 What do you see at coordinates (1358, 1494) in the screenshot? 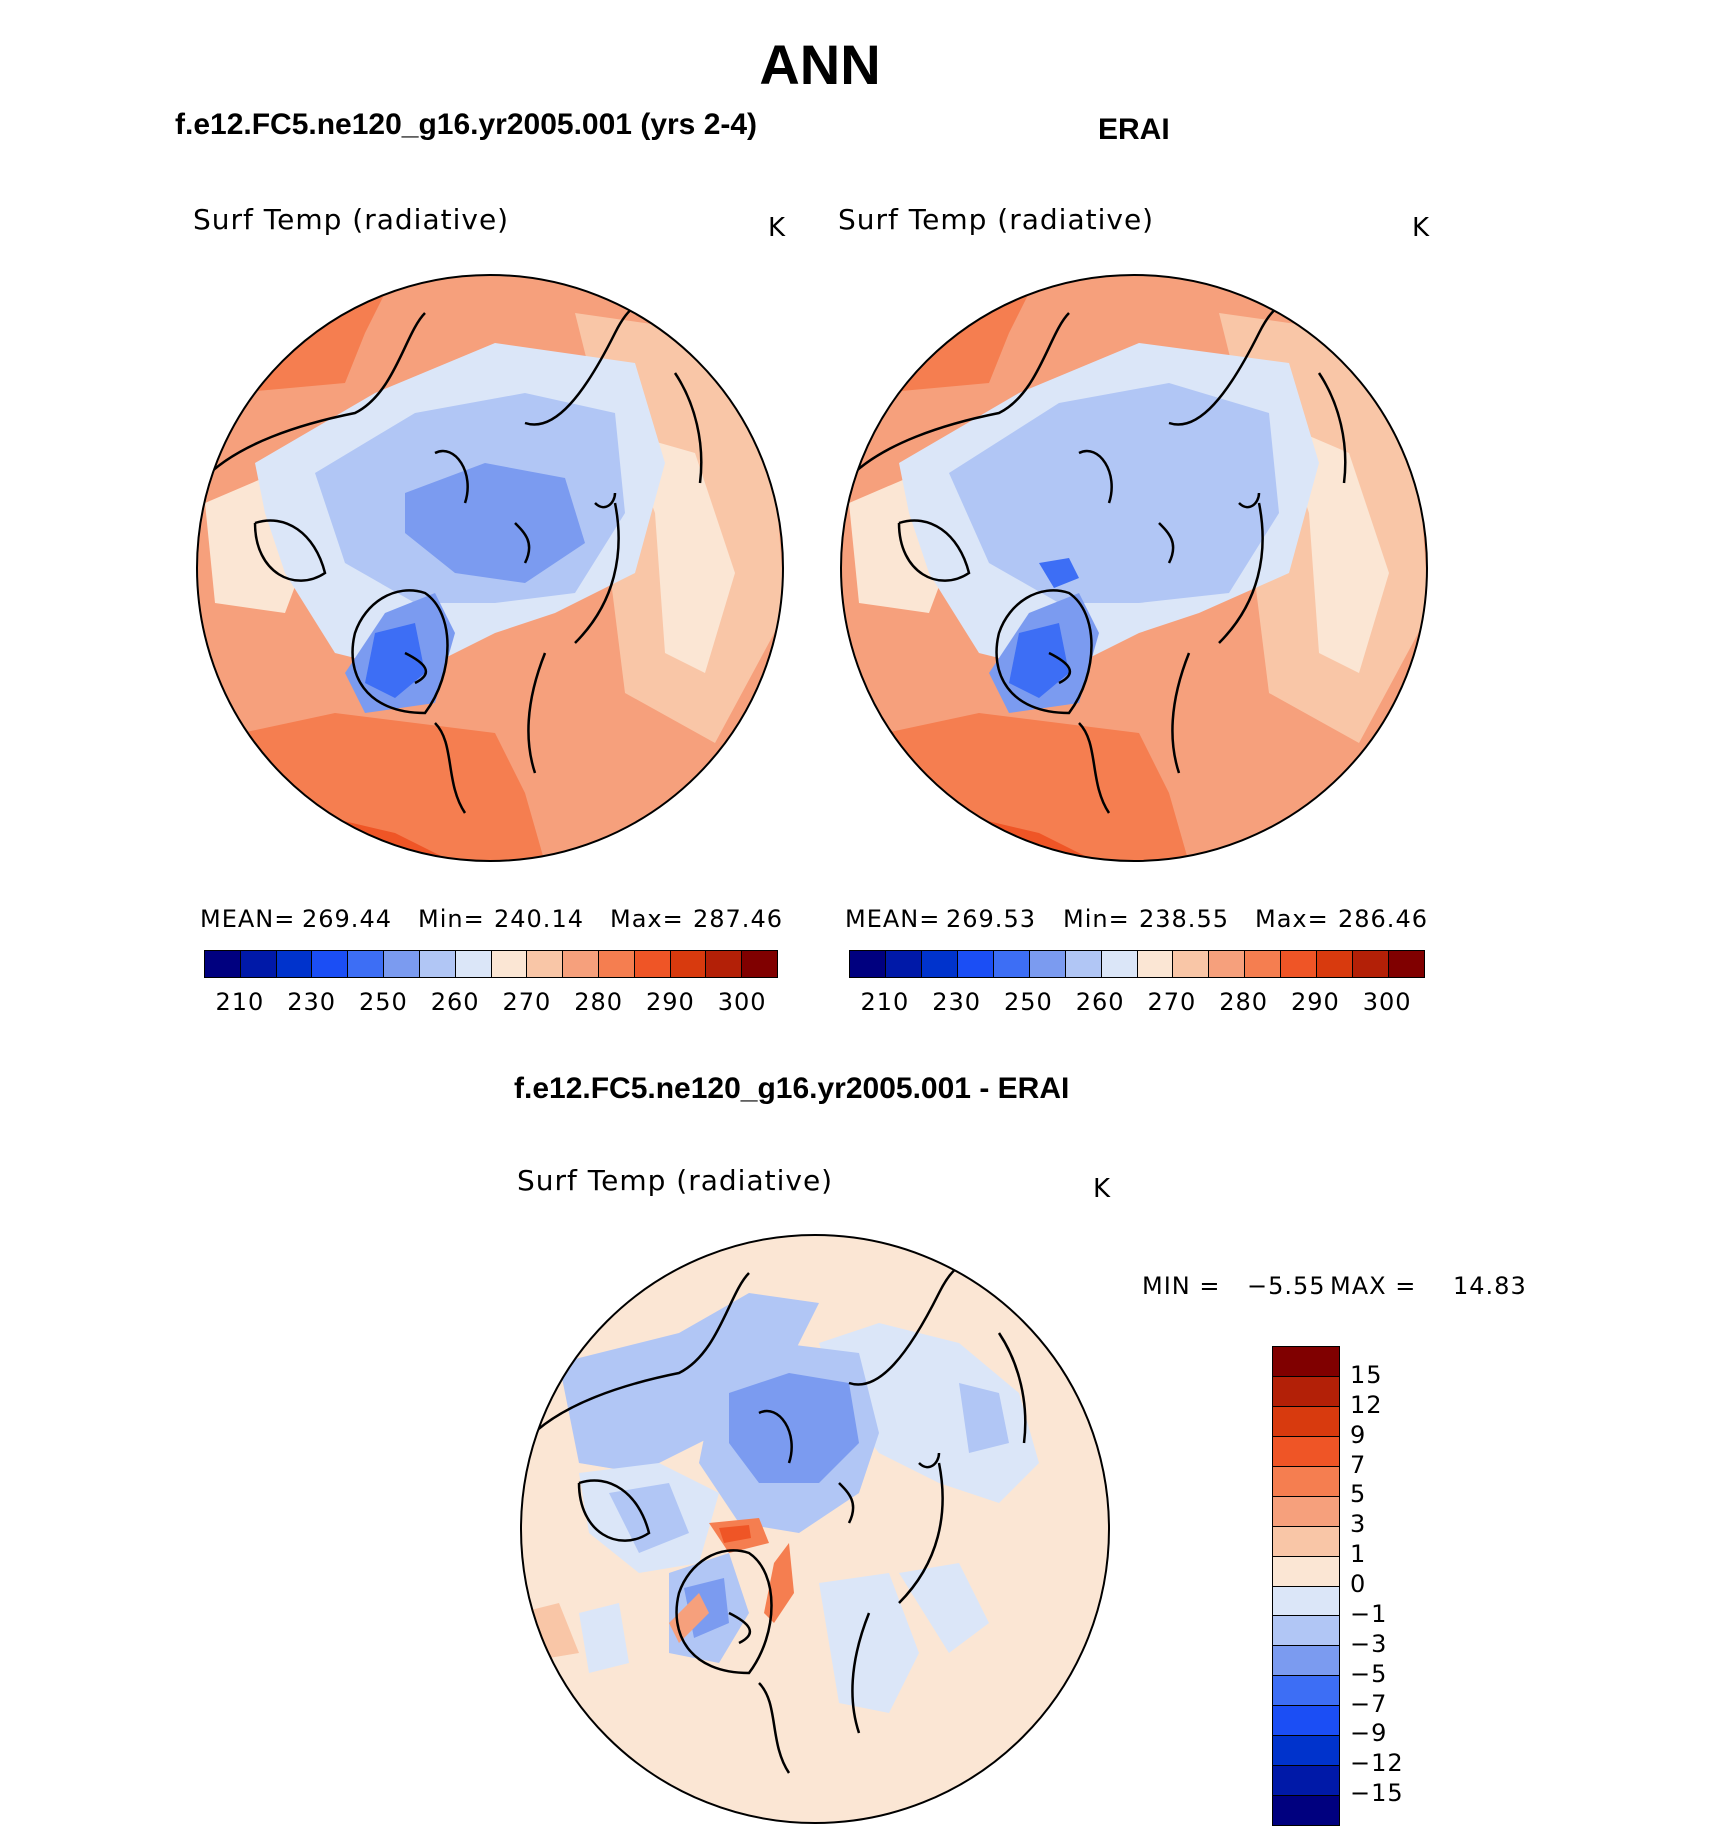
I see `colorbar-tick-label: 5` at bounding box center [1358, 1494].